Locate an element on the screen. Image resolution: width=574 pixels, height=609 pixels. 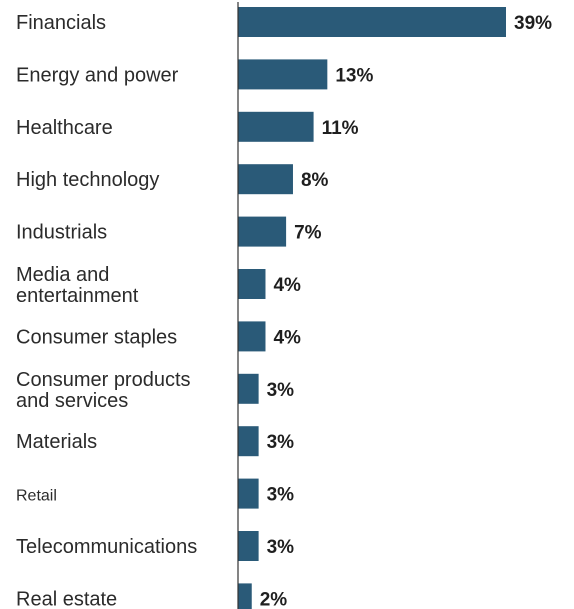
category-label-8: Materials is located at coordinates (56, 442).